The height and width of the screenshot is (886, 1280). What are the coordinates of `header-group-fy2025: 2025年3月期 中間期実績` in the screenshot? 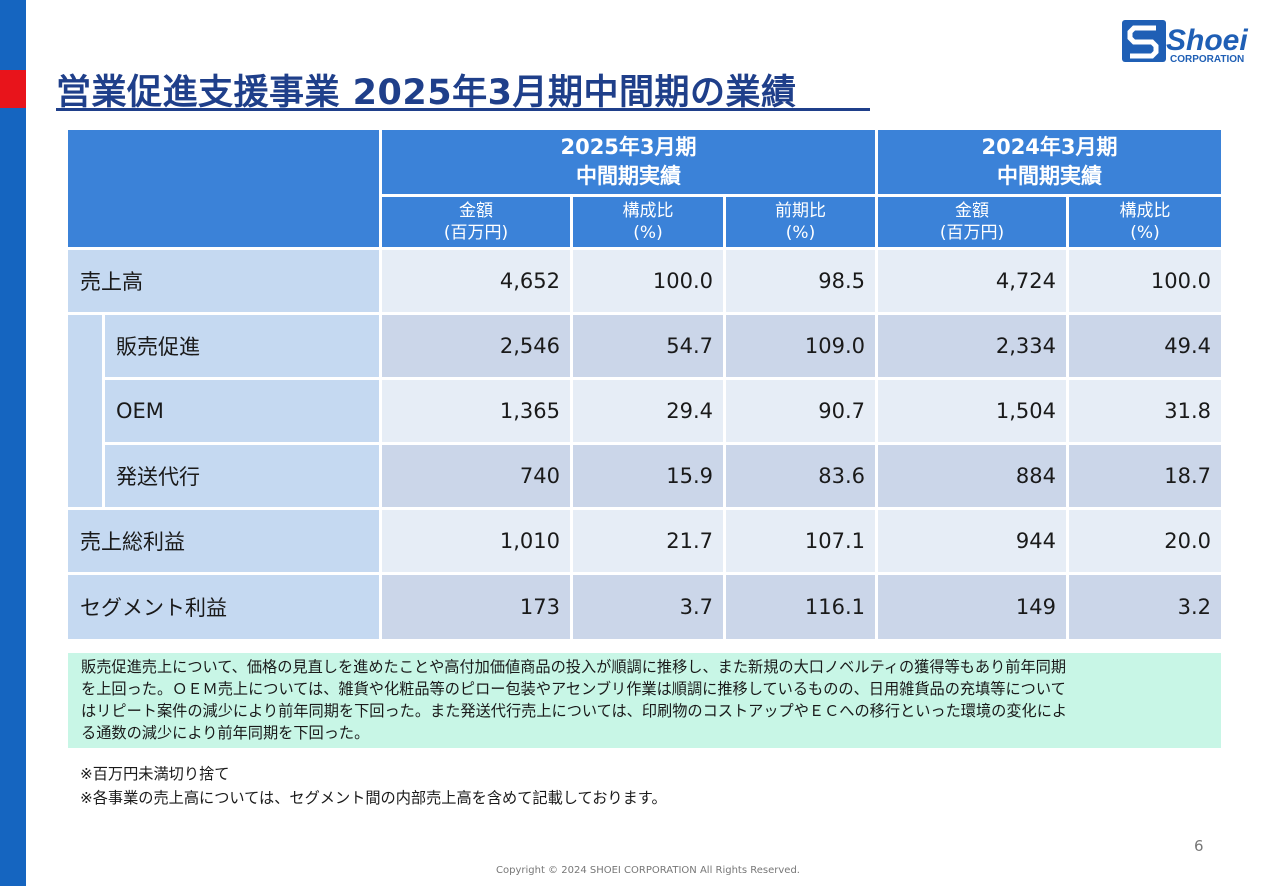 It's located at (628, 162).